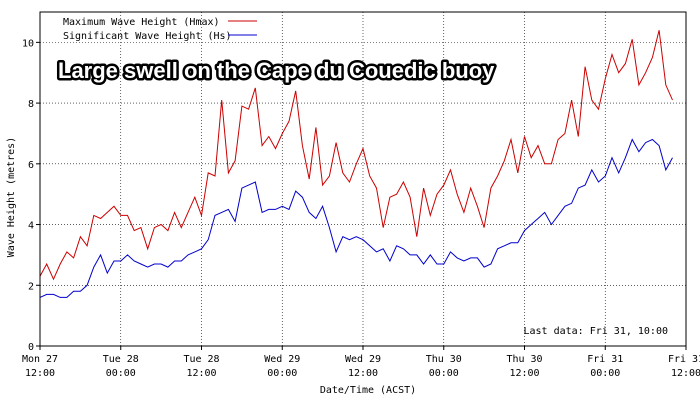  What do you see at coordinates (31, 347) in the screenshot?
I see `y-tick-label: 0` at bounding box center [31, 347].